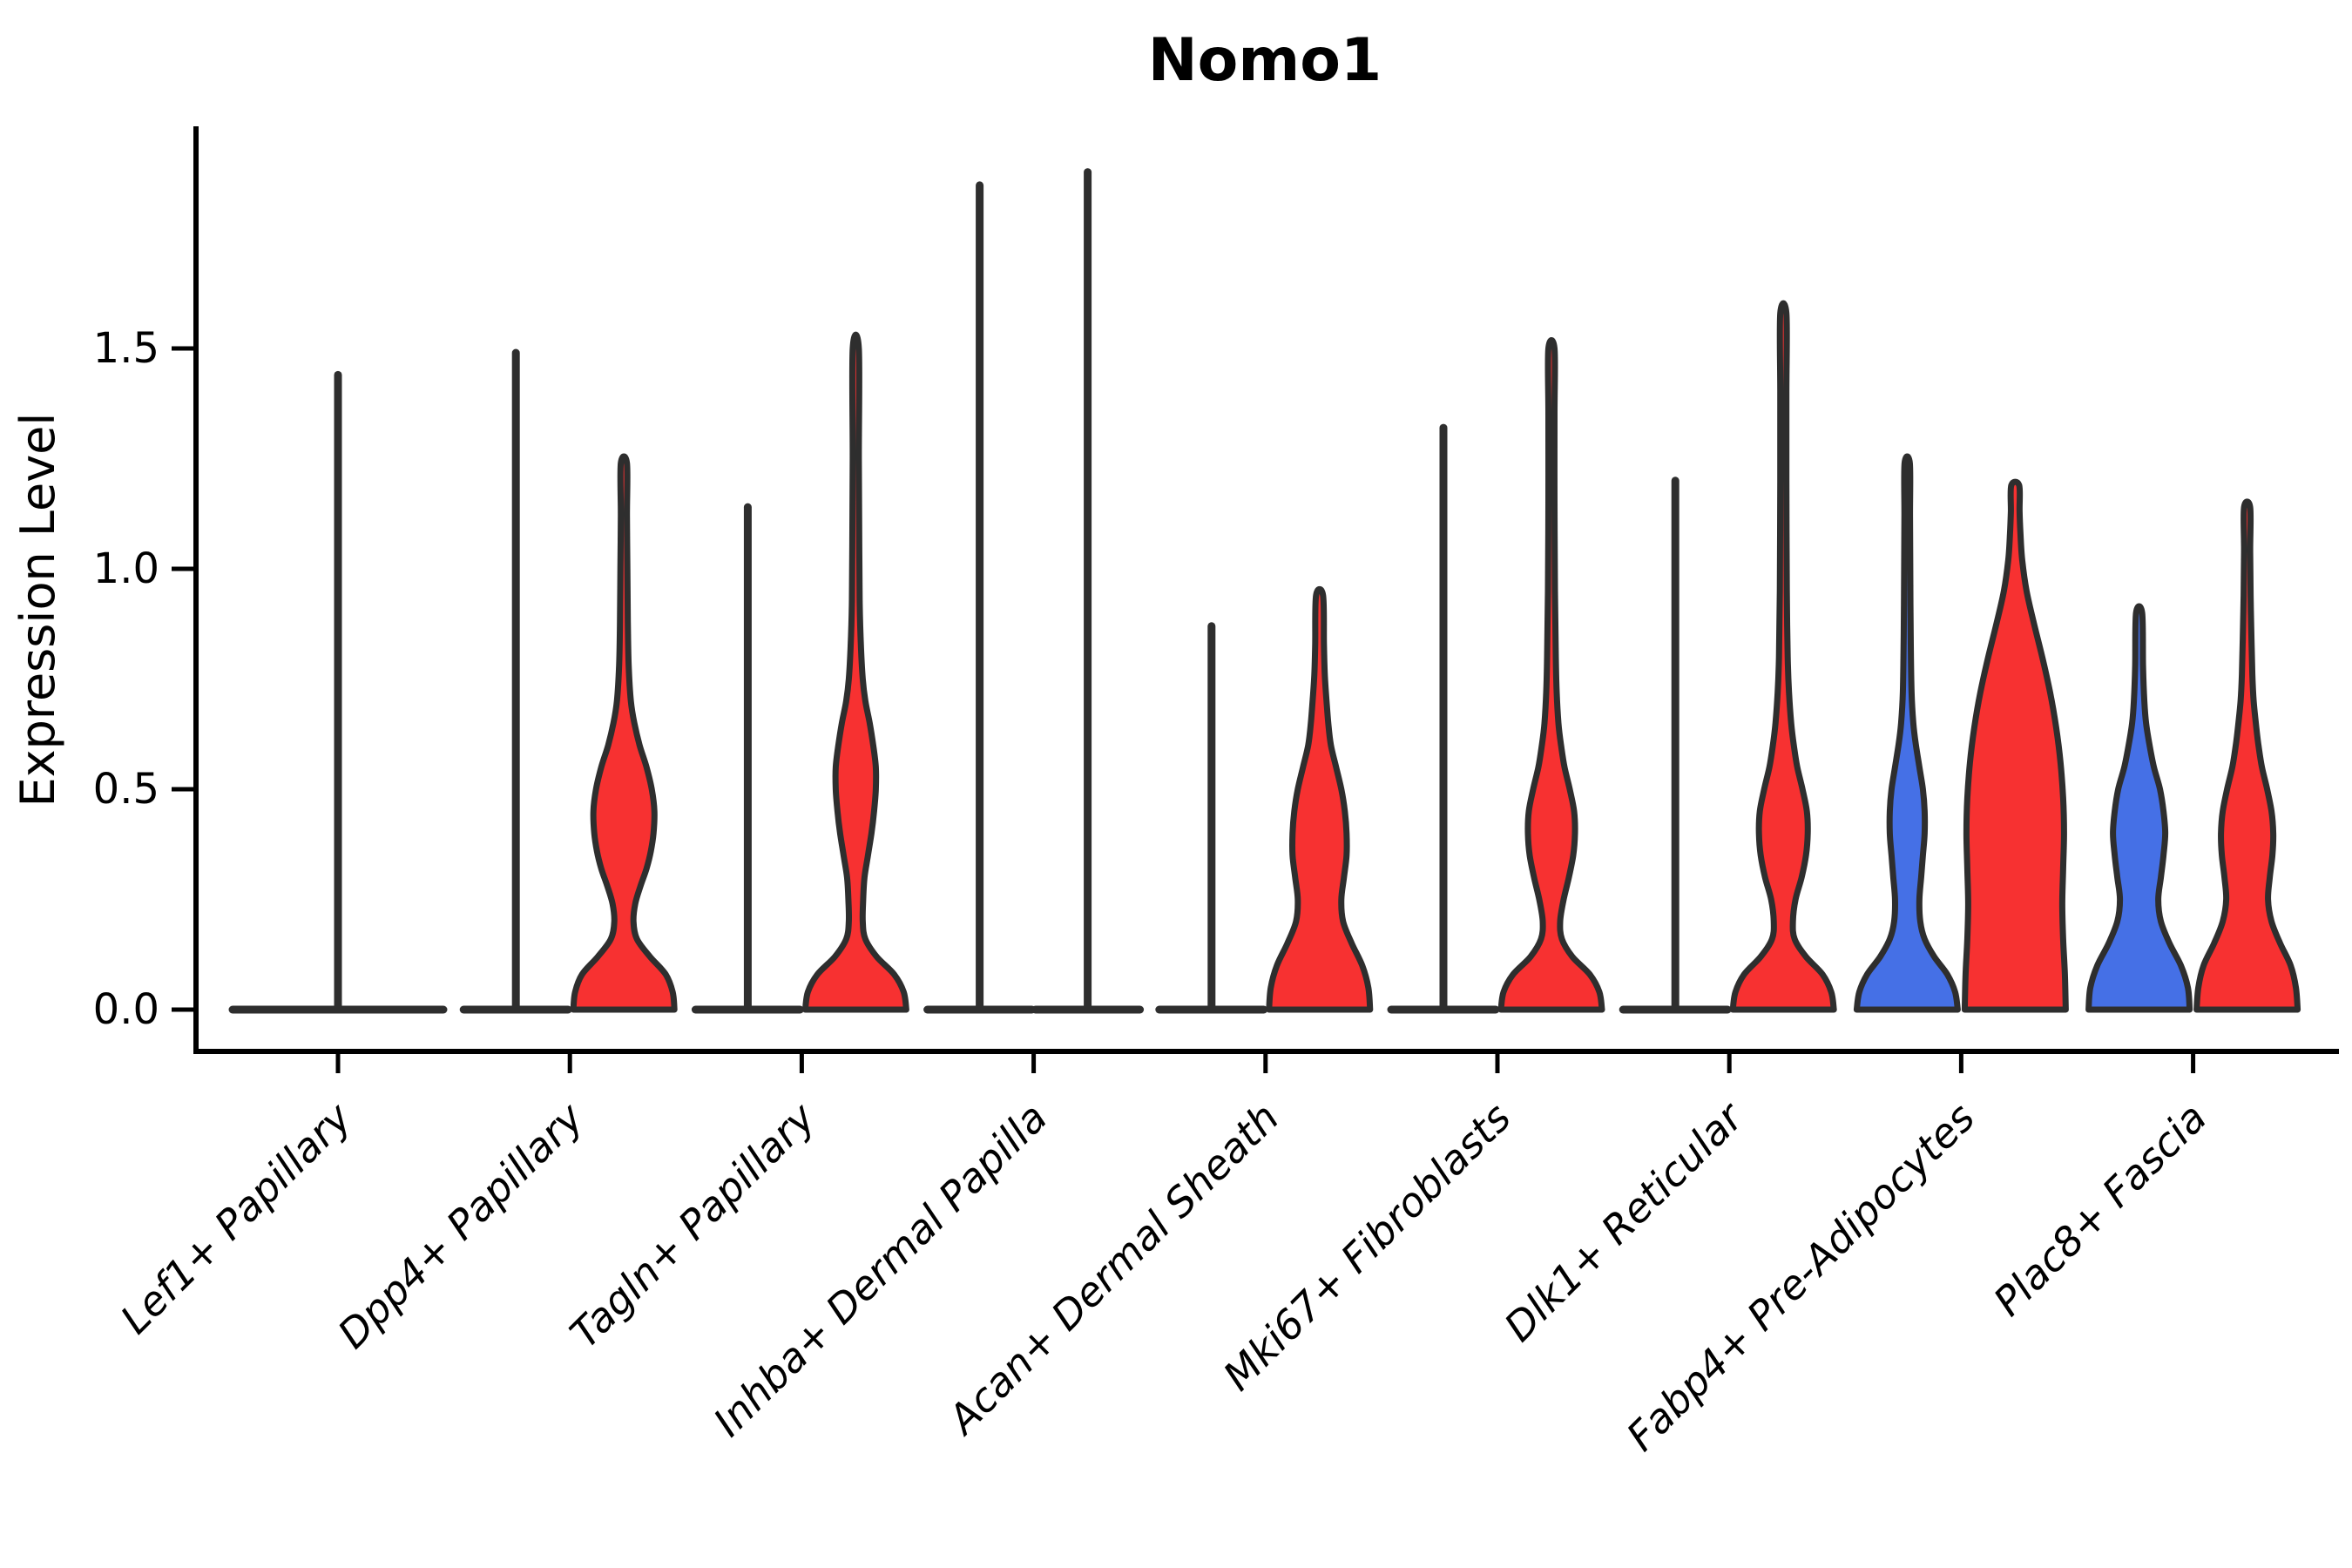 The height and width of the screenshot is (1568, 2352). I want to click on x-tick-label: Lef1+ Papillary, so click(236, 1217).